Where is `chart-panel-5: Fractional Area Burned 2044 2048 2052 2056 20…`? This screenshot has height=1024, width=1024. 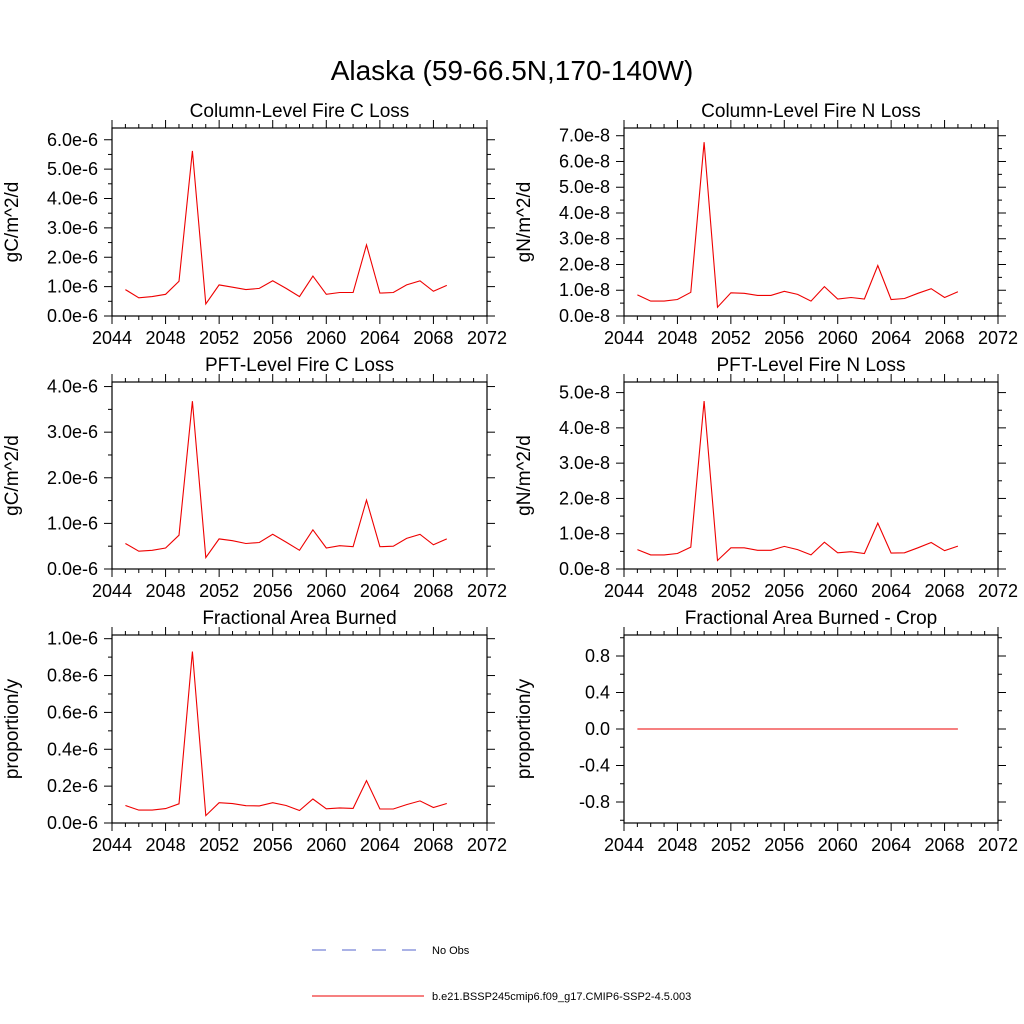 chart-panel-5: Fractional Area Burned 2044 2048 2052 2056 20… is located at coordinates (254, 731).